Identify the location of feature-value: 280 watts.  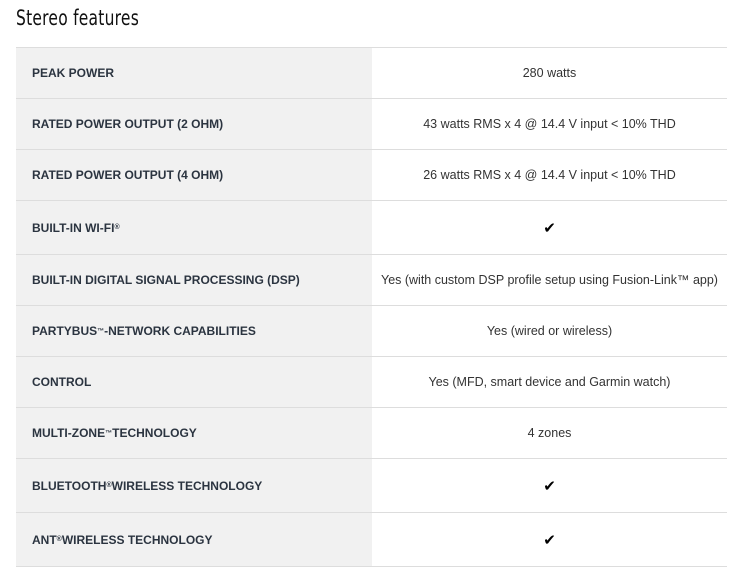
(549, 73).